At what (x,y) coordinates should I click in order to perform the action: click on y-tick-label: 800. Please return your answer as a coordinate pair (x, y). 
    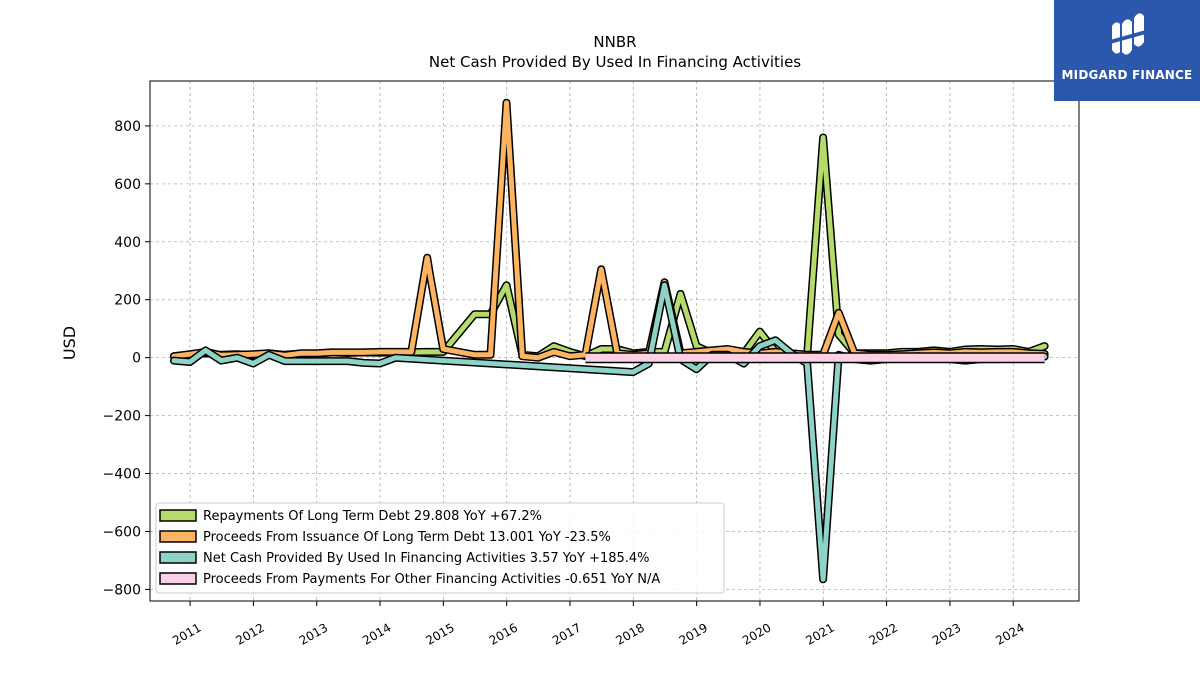
    Looking at the image, I should click on (127, 127).